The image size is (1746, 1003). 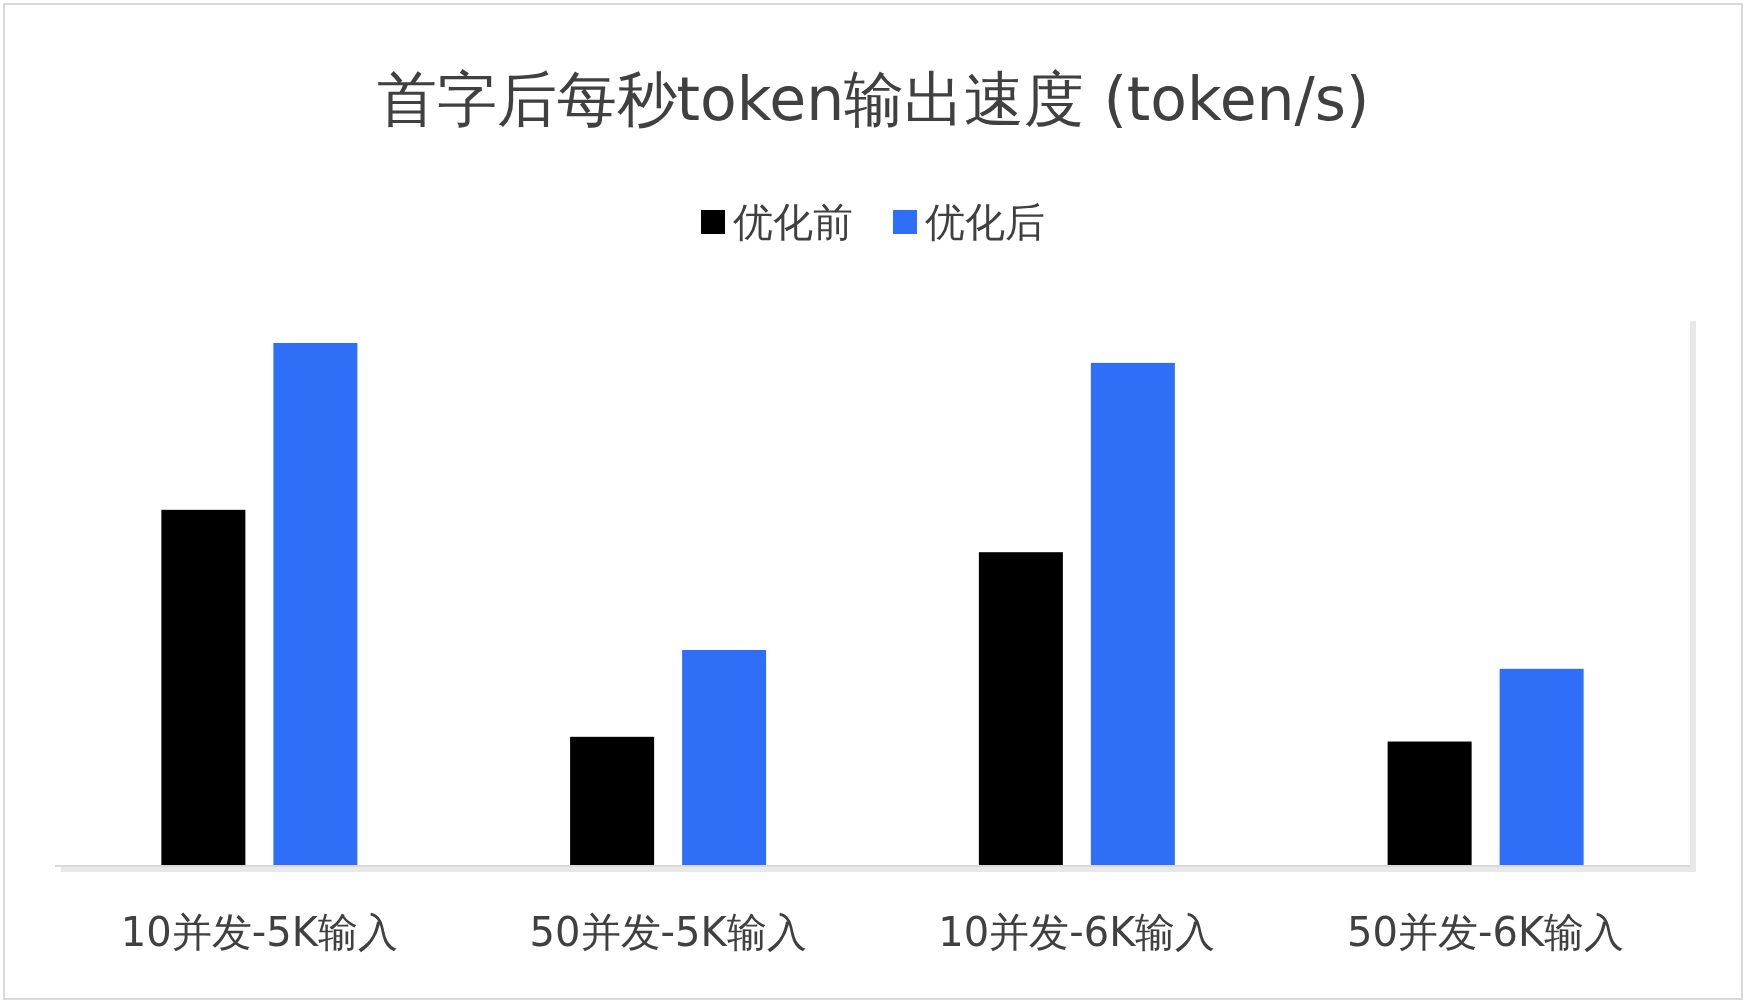 I want to click on chart-title: 首字后每秒token输出速度 (token/s), so click(x=873, y=99).